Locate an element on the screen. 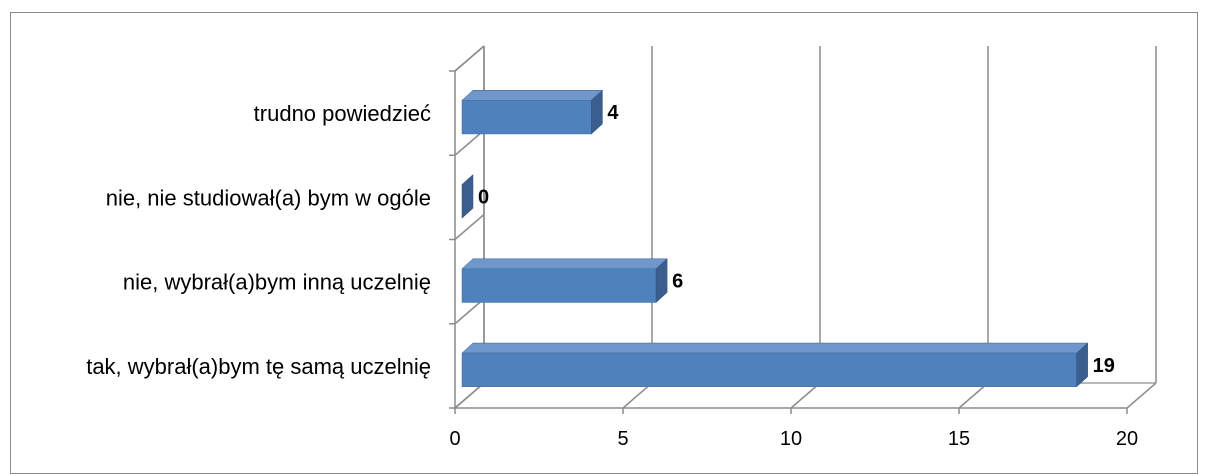  data-label: 6 is located at coordinates (677, 282).